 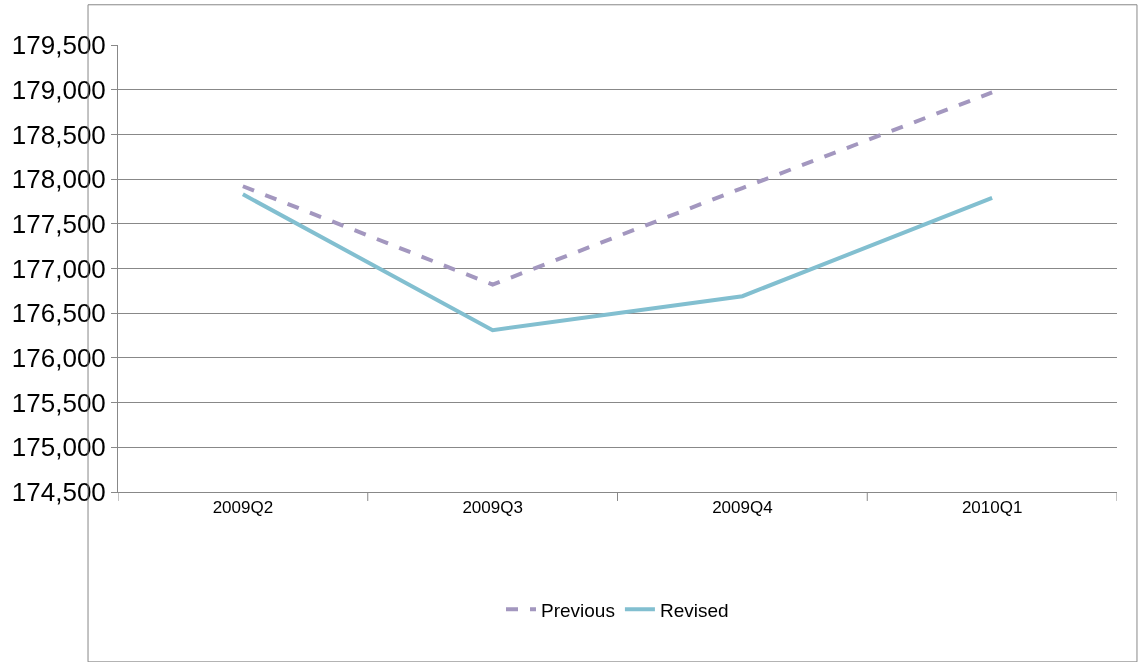 What do you see at coordinates (243, 508) in the screenshot?
I see `x-tick-label: 2009Q2` at bounding box center [243, 508].